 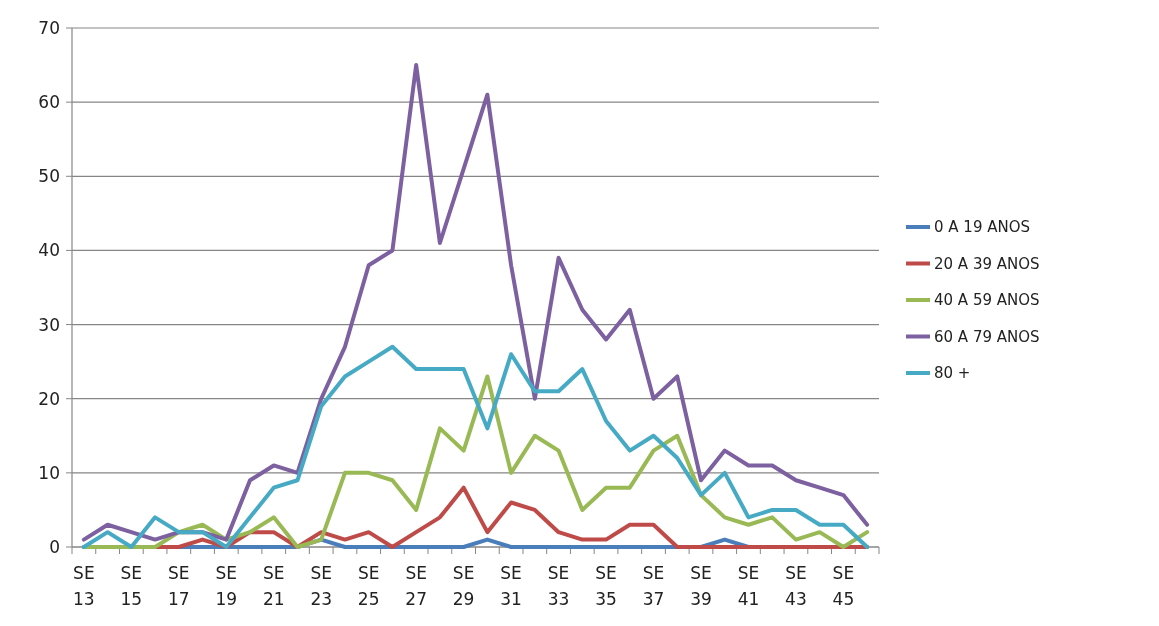 I want to click on x-tick-label: SE 21, so click(x=273, y=586).